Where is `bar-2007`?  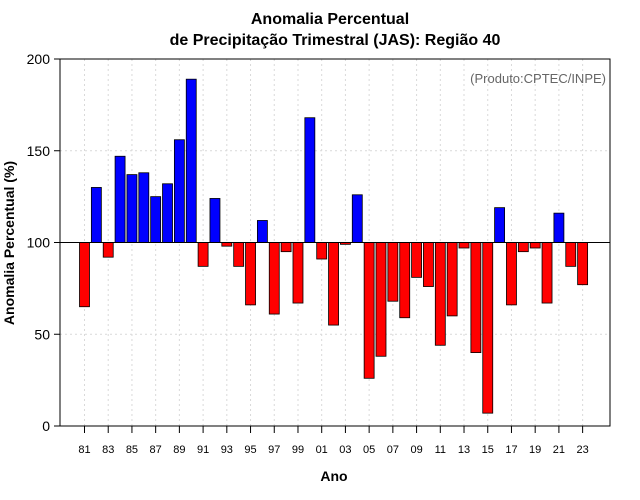 bar-2007 is located at coordinates (393, 272).